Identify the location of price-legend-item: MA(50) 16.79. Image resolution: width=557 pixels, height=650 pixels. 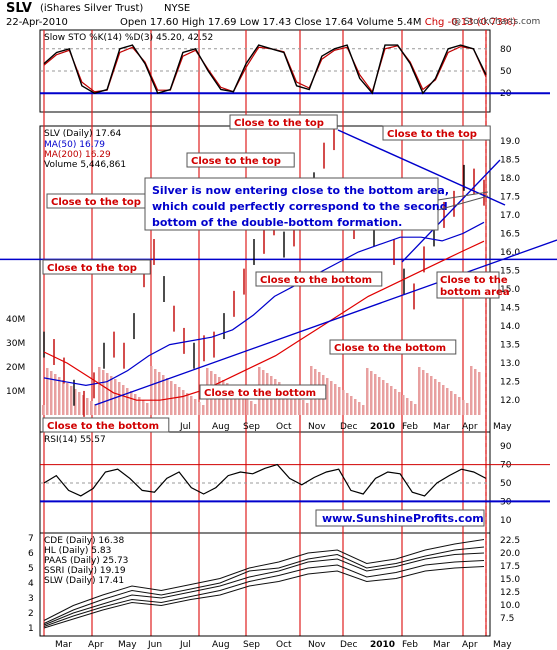
(74, 145).